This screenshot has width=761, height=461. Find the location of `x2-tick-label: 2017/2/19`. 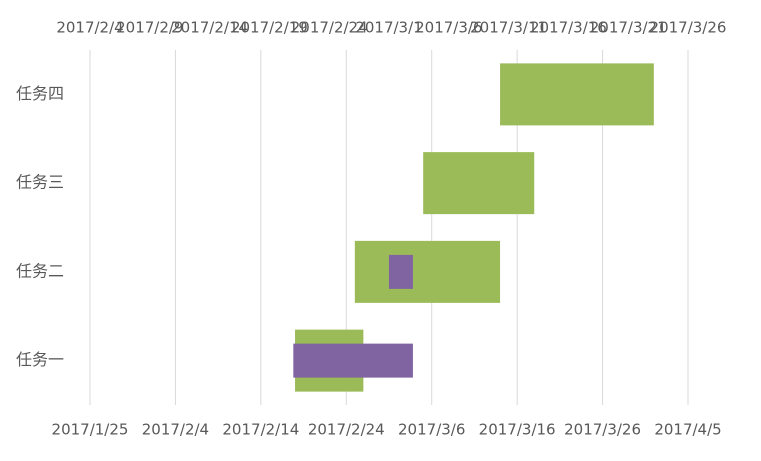

x2-tick-label: 2017/2/19 is located at coordinates (269, 28).